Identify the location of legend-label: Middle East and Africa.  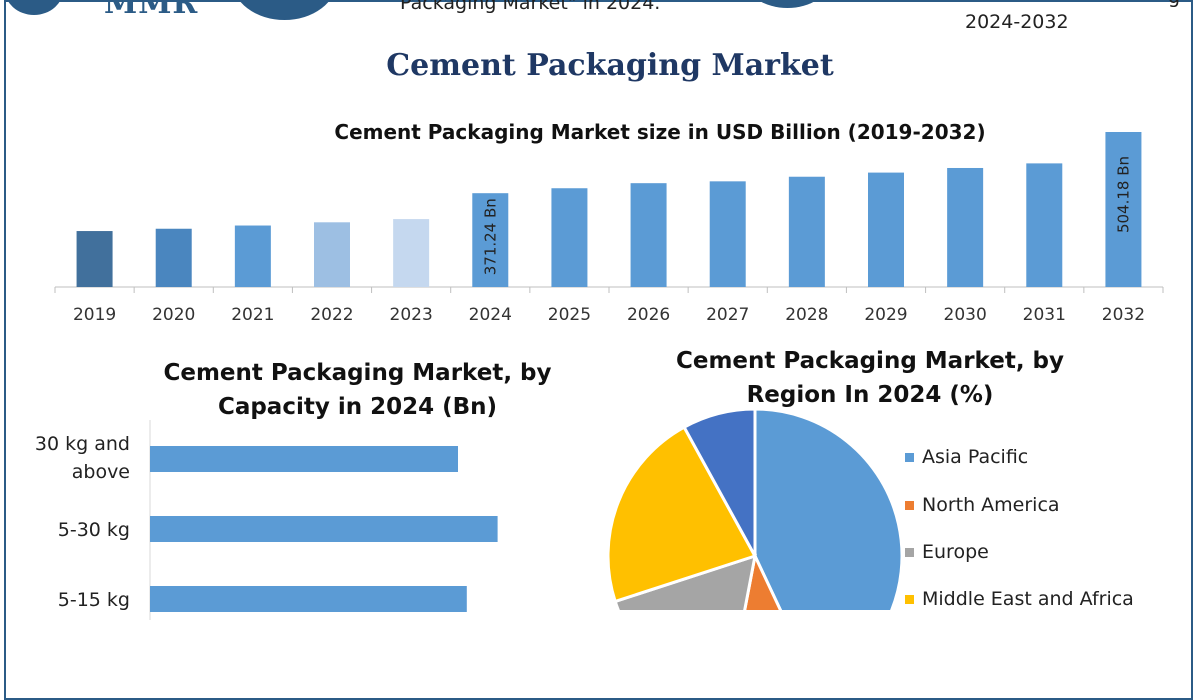
(1028, 599).